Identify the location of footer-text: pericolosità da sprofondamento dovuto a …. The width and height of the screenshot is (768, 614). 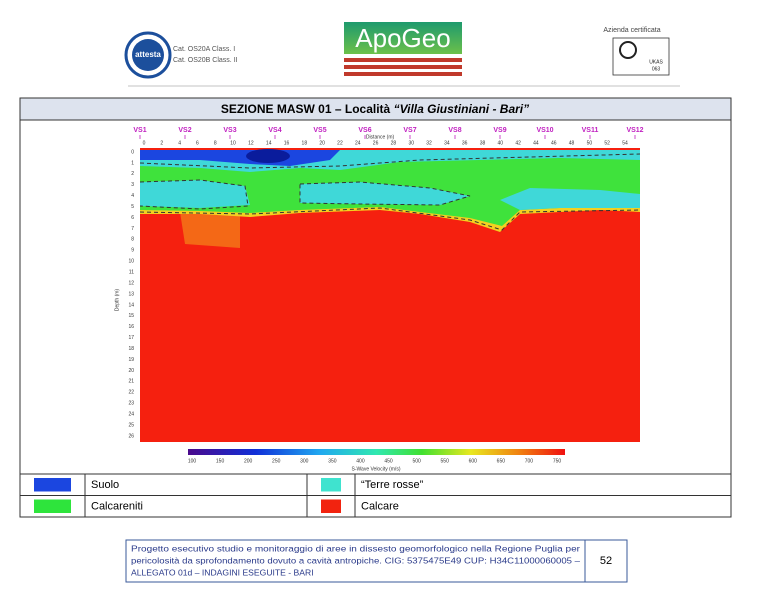
(355, 560).